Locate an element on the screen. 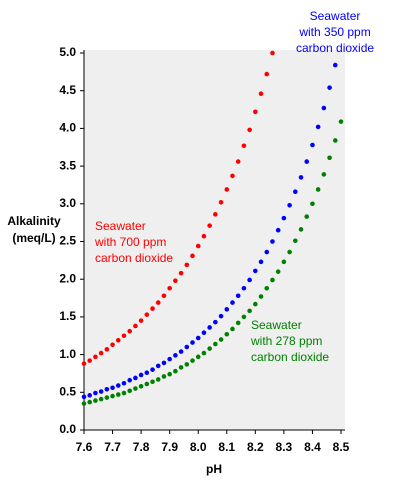  annotation: Seawater with 700 ppm carbon dioxide is located at coordinates (134, 242).